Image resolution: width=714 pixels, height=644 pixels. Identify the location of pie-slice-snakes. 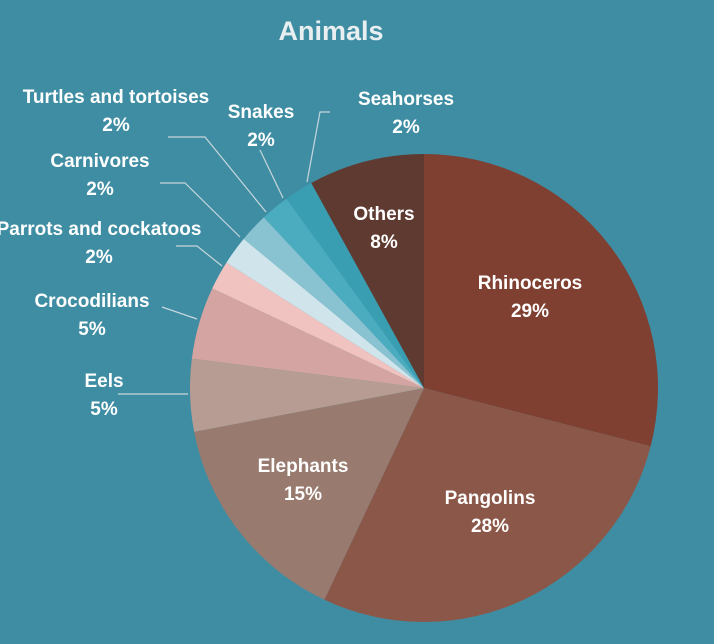
(343, 293).